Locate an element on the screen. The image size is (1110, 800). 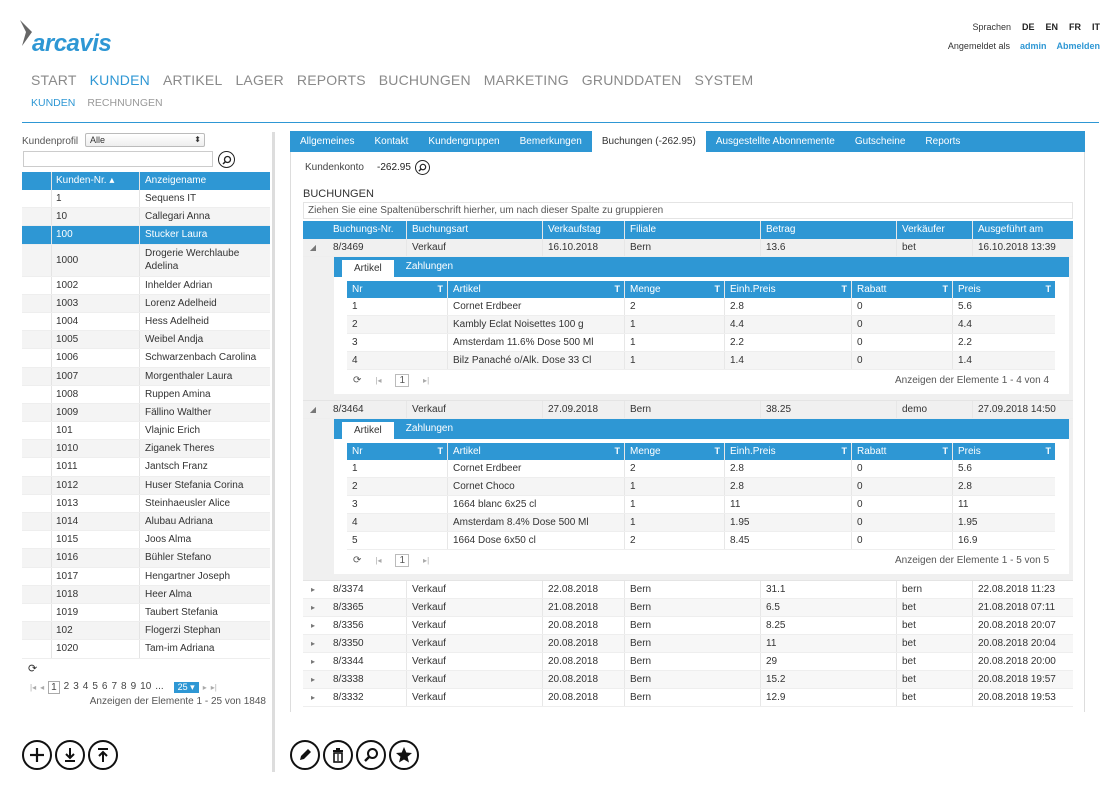
column-anzeigename: Anzeigename is located at coordinates (176, 180).